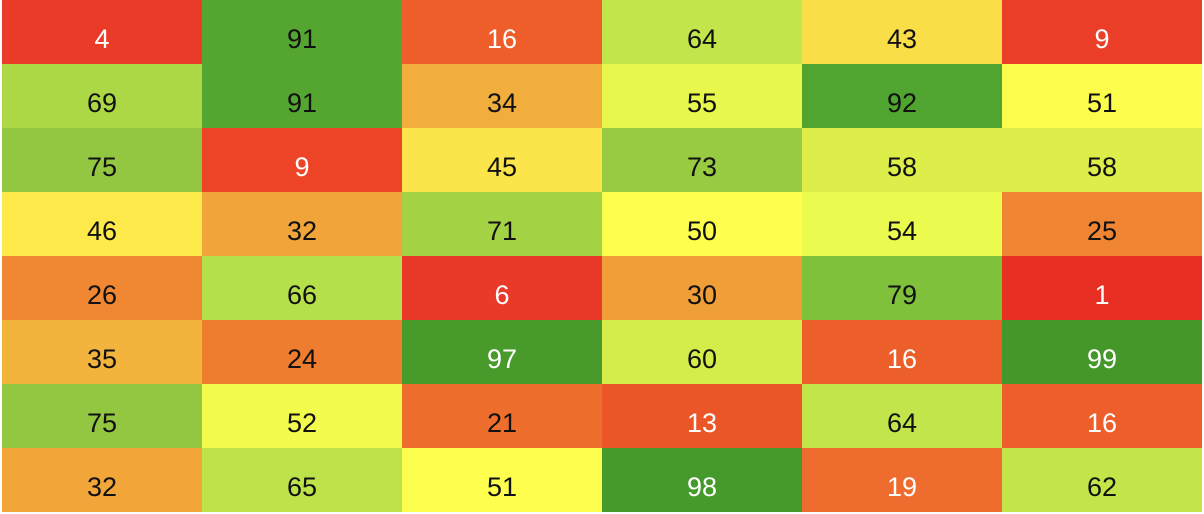 The width and height of the screenshot is (1204, 514). Describe the element at coordinates (102, 224) in the screenshot. I see `heatmap-cell: 46` at that location.